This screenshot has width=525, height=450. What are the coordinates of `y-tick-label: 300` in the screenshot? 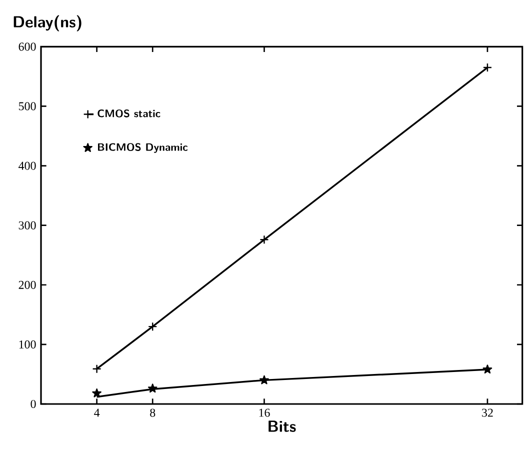 It's located at (27, 225).